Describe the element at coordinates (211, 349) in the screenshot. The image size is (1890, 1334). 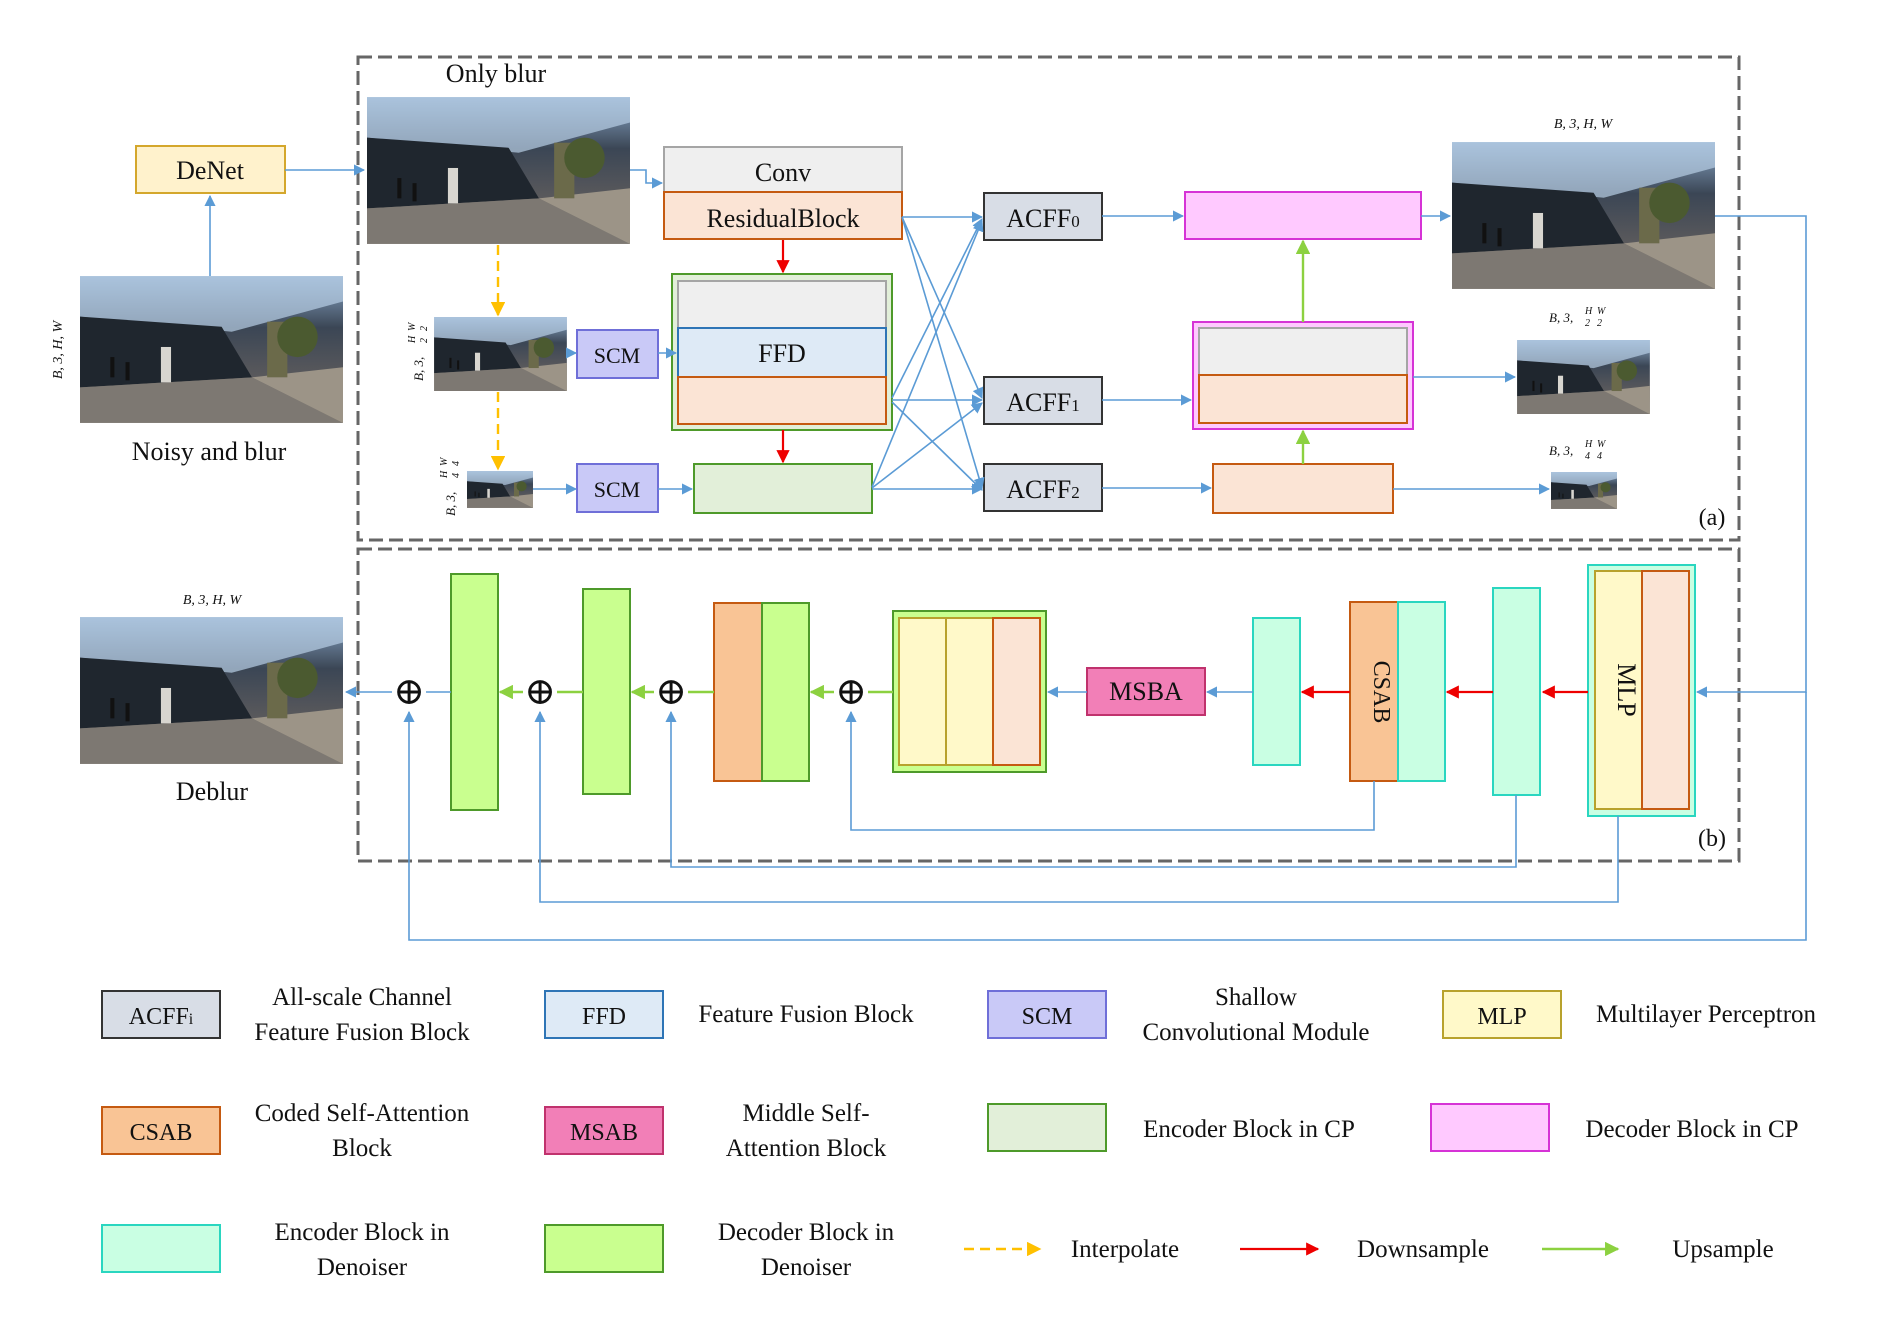
I see `input-noisy-blur-image` at that location.